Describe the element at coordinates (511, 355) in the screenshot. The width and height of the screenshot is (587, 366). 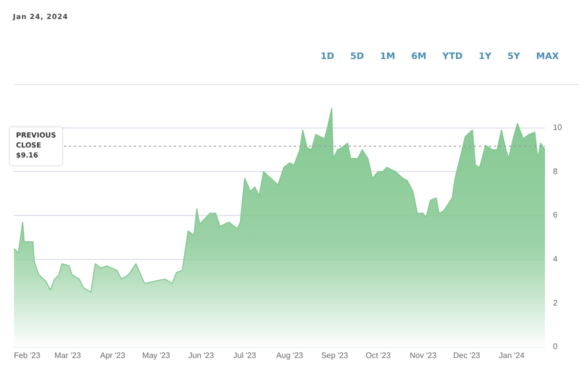
I see `x-tick-label: Jan '24` at that location.